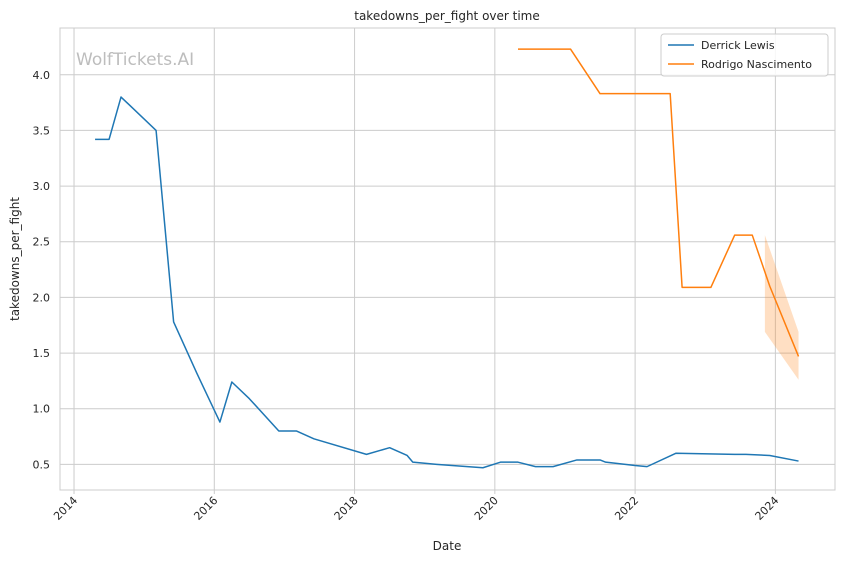  Describe the element at coordinates (42, 409) in the screenshot. I see `y-tick-label: 1.0` at that location.